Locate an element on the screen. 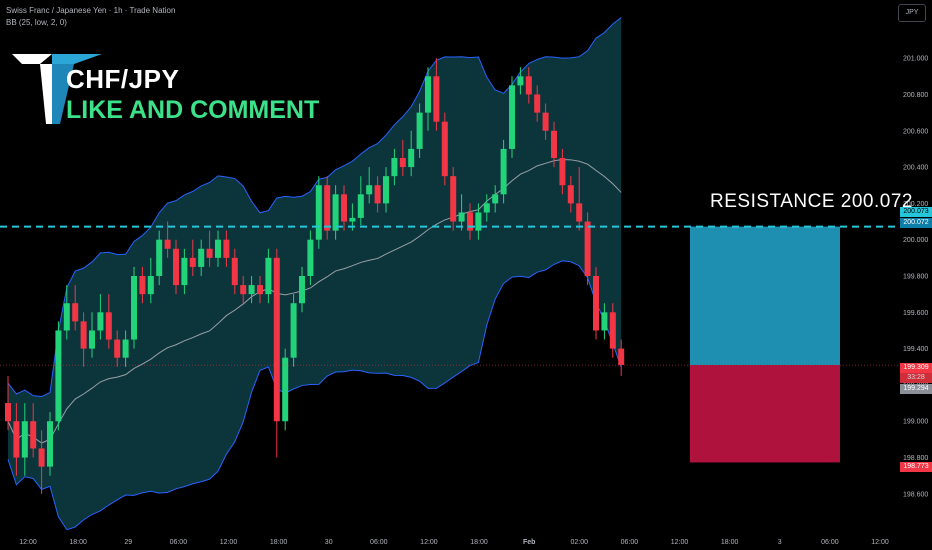 This screenshot has height=550, width=932. price-tick-label: 199.400 is located at coordinates (915, 349).